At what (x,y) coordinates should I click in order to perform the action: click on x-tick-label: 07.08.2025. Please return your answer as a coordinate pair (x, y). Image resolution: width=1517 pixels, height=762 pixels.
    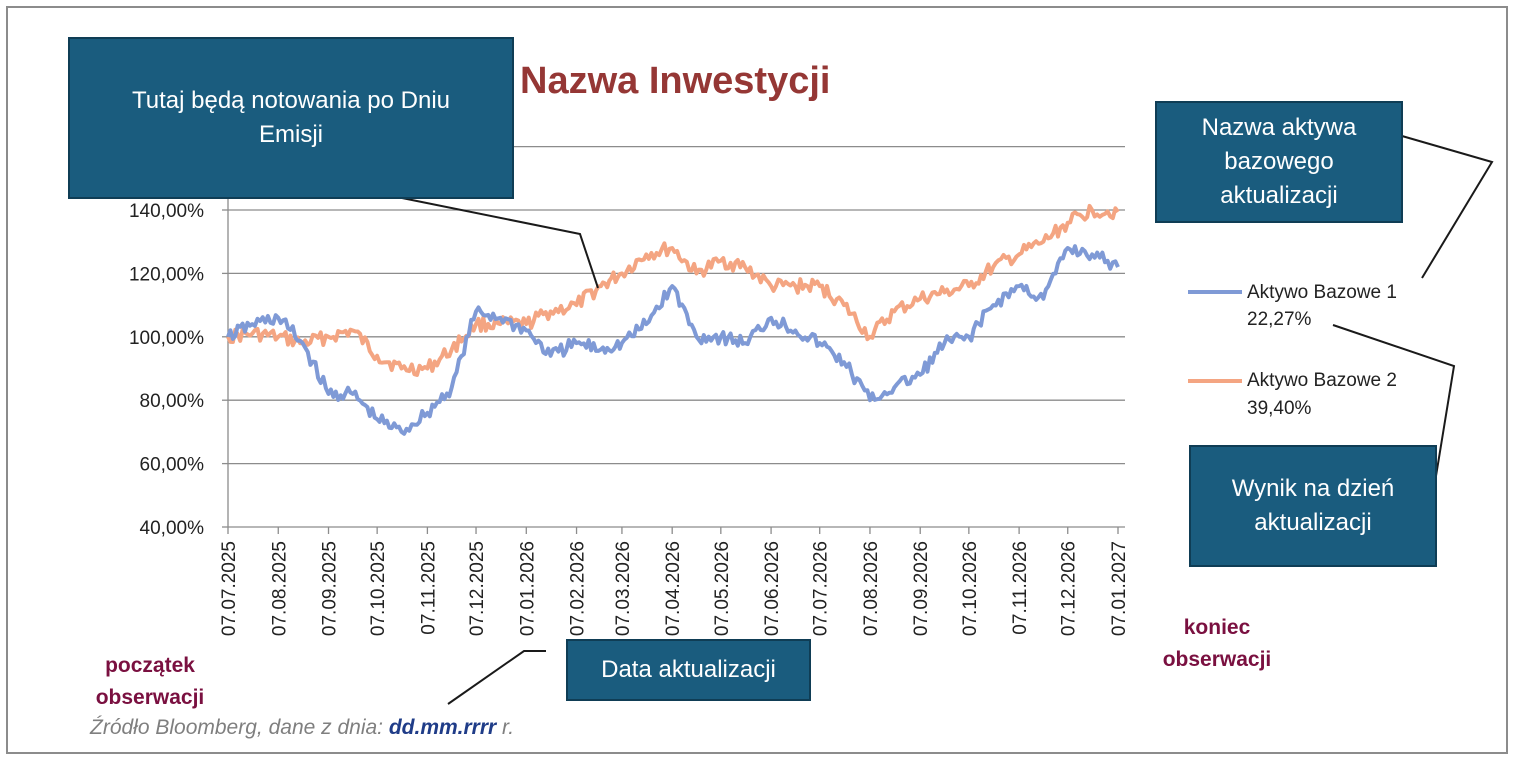
    Looking at the image, I should click on (279, 588).